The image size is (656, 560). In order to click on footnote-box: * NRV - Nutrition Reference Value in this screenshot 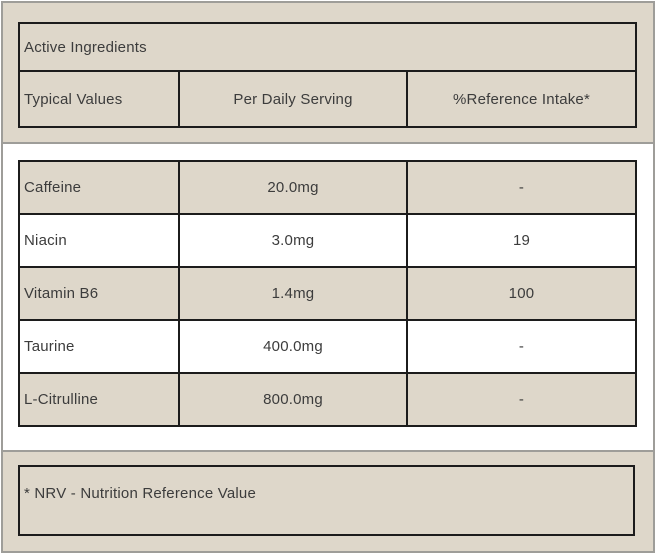, I will do `click(326, 500)`.